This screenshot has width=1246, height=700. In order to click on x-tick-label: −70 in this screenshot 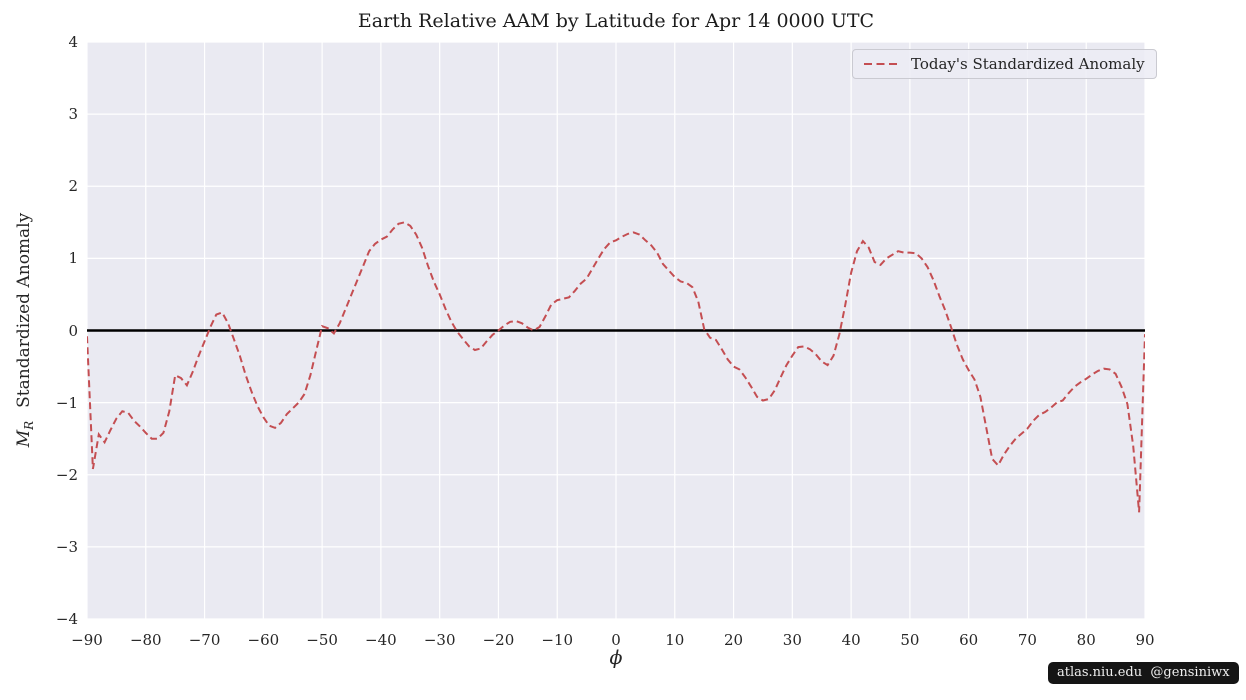, I will do `click(204, 640)`.